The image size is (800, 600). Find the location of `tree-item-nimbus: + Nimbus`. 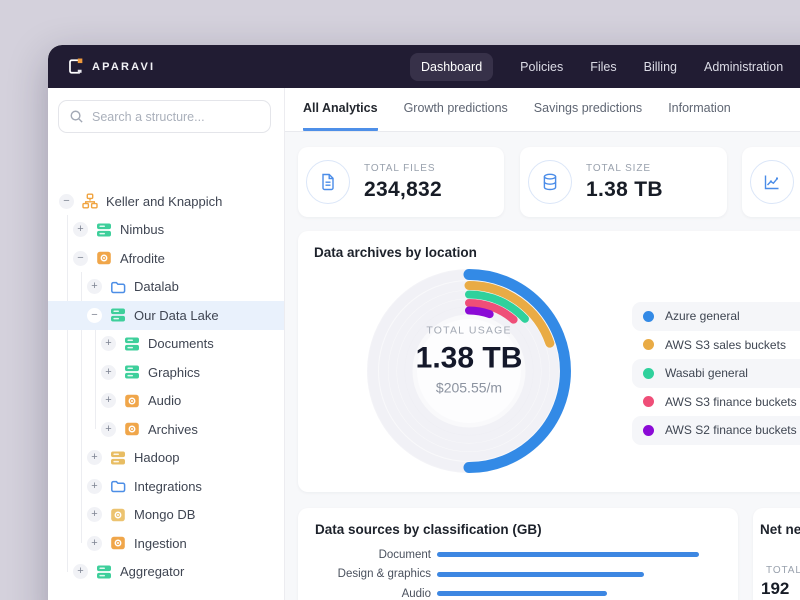

tree-item-nimbus: + Nimbus is located at coordinates (166, 230).